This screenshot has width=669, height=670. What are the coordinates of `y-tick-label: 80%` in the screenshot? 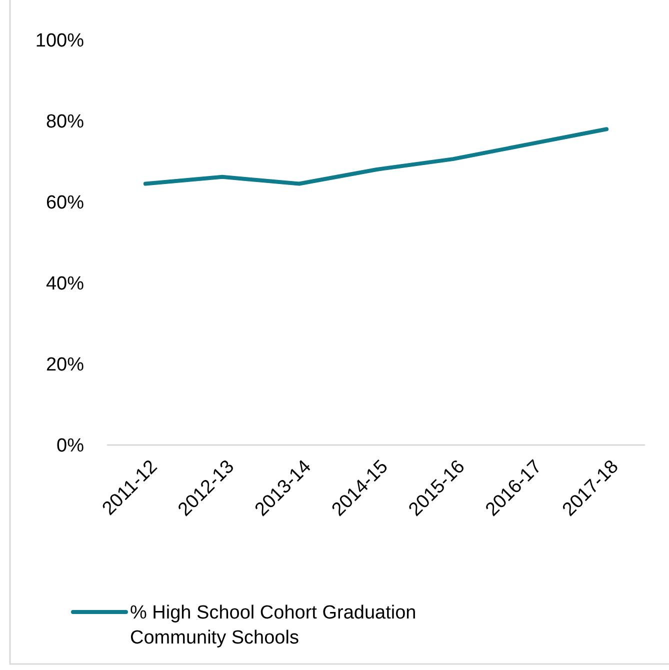 It's located at (65, 122).